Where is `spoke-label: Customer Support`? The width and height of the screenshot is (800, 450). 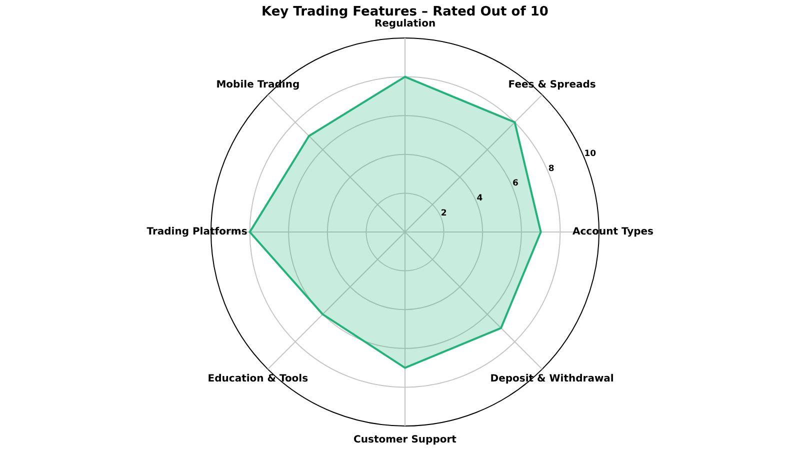 spoke-label: Customer Support is located at coordinates (405, 440).